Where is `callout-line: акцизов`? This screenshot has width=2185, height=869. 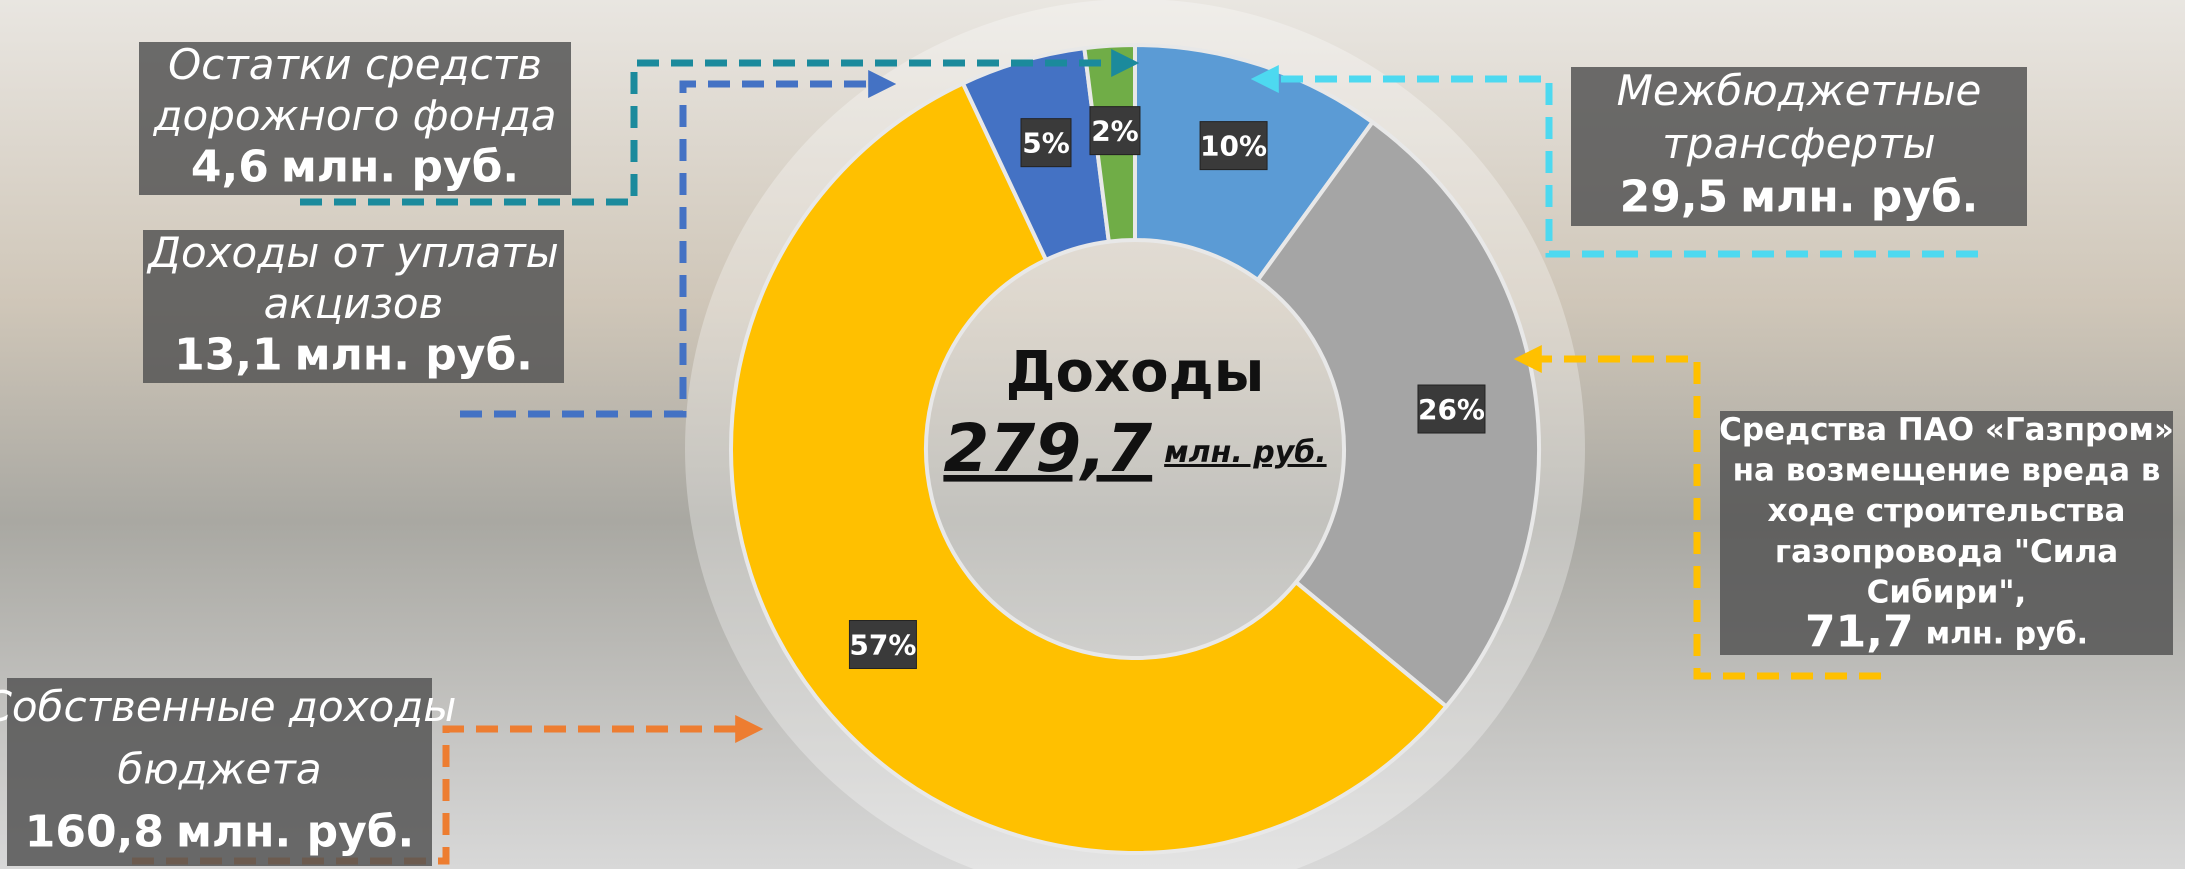 callout-line: акцизов is located at coordinates (354, 303).